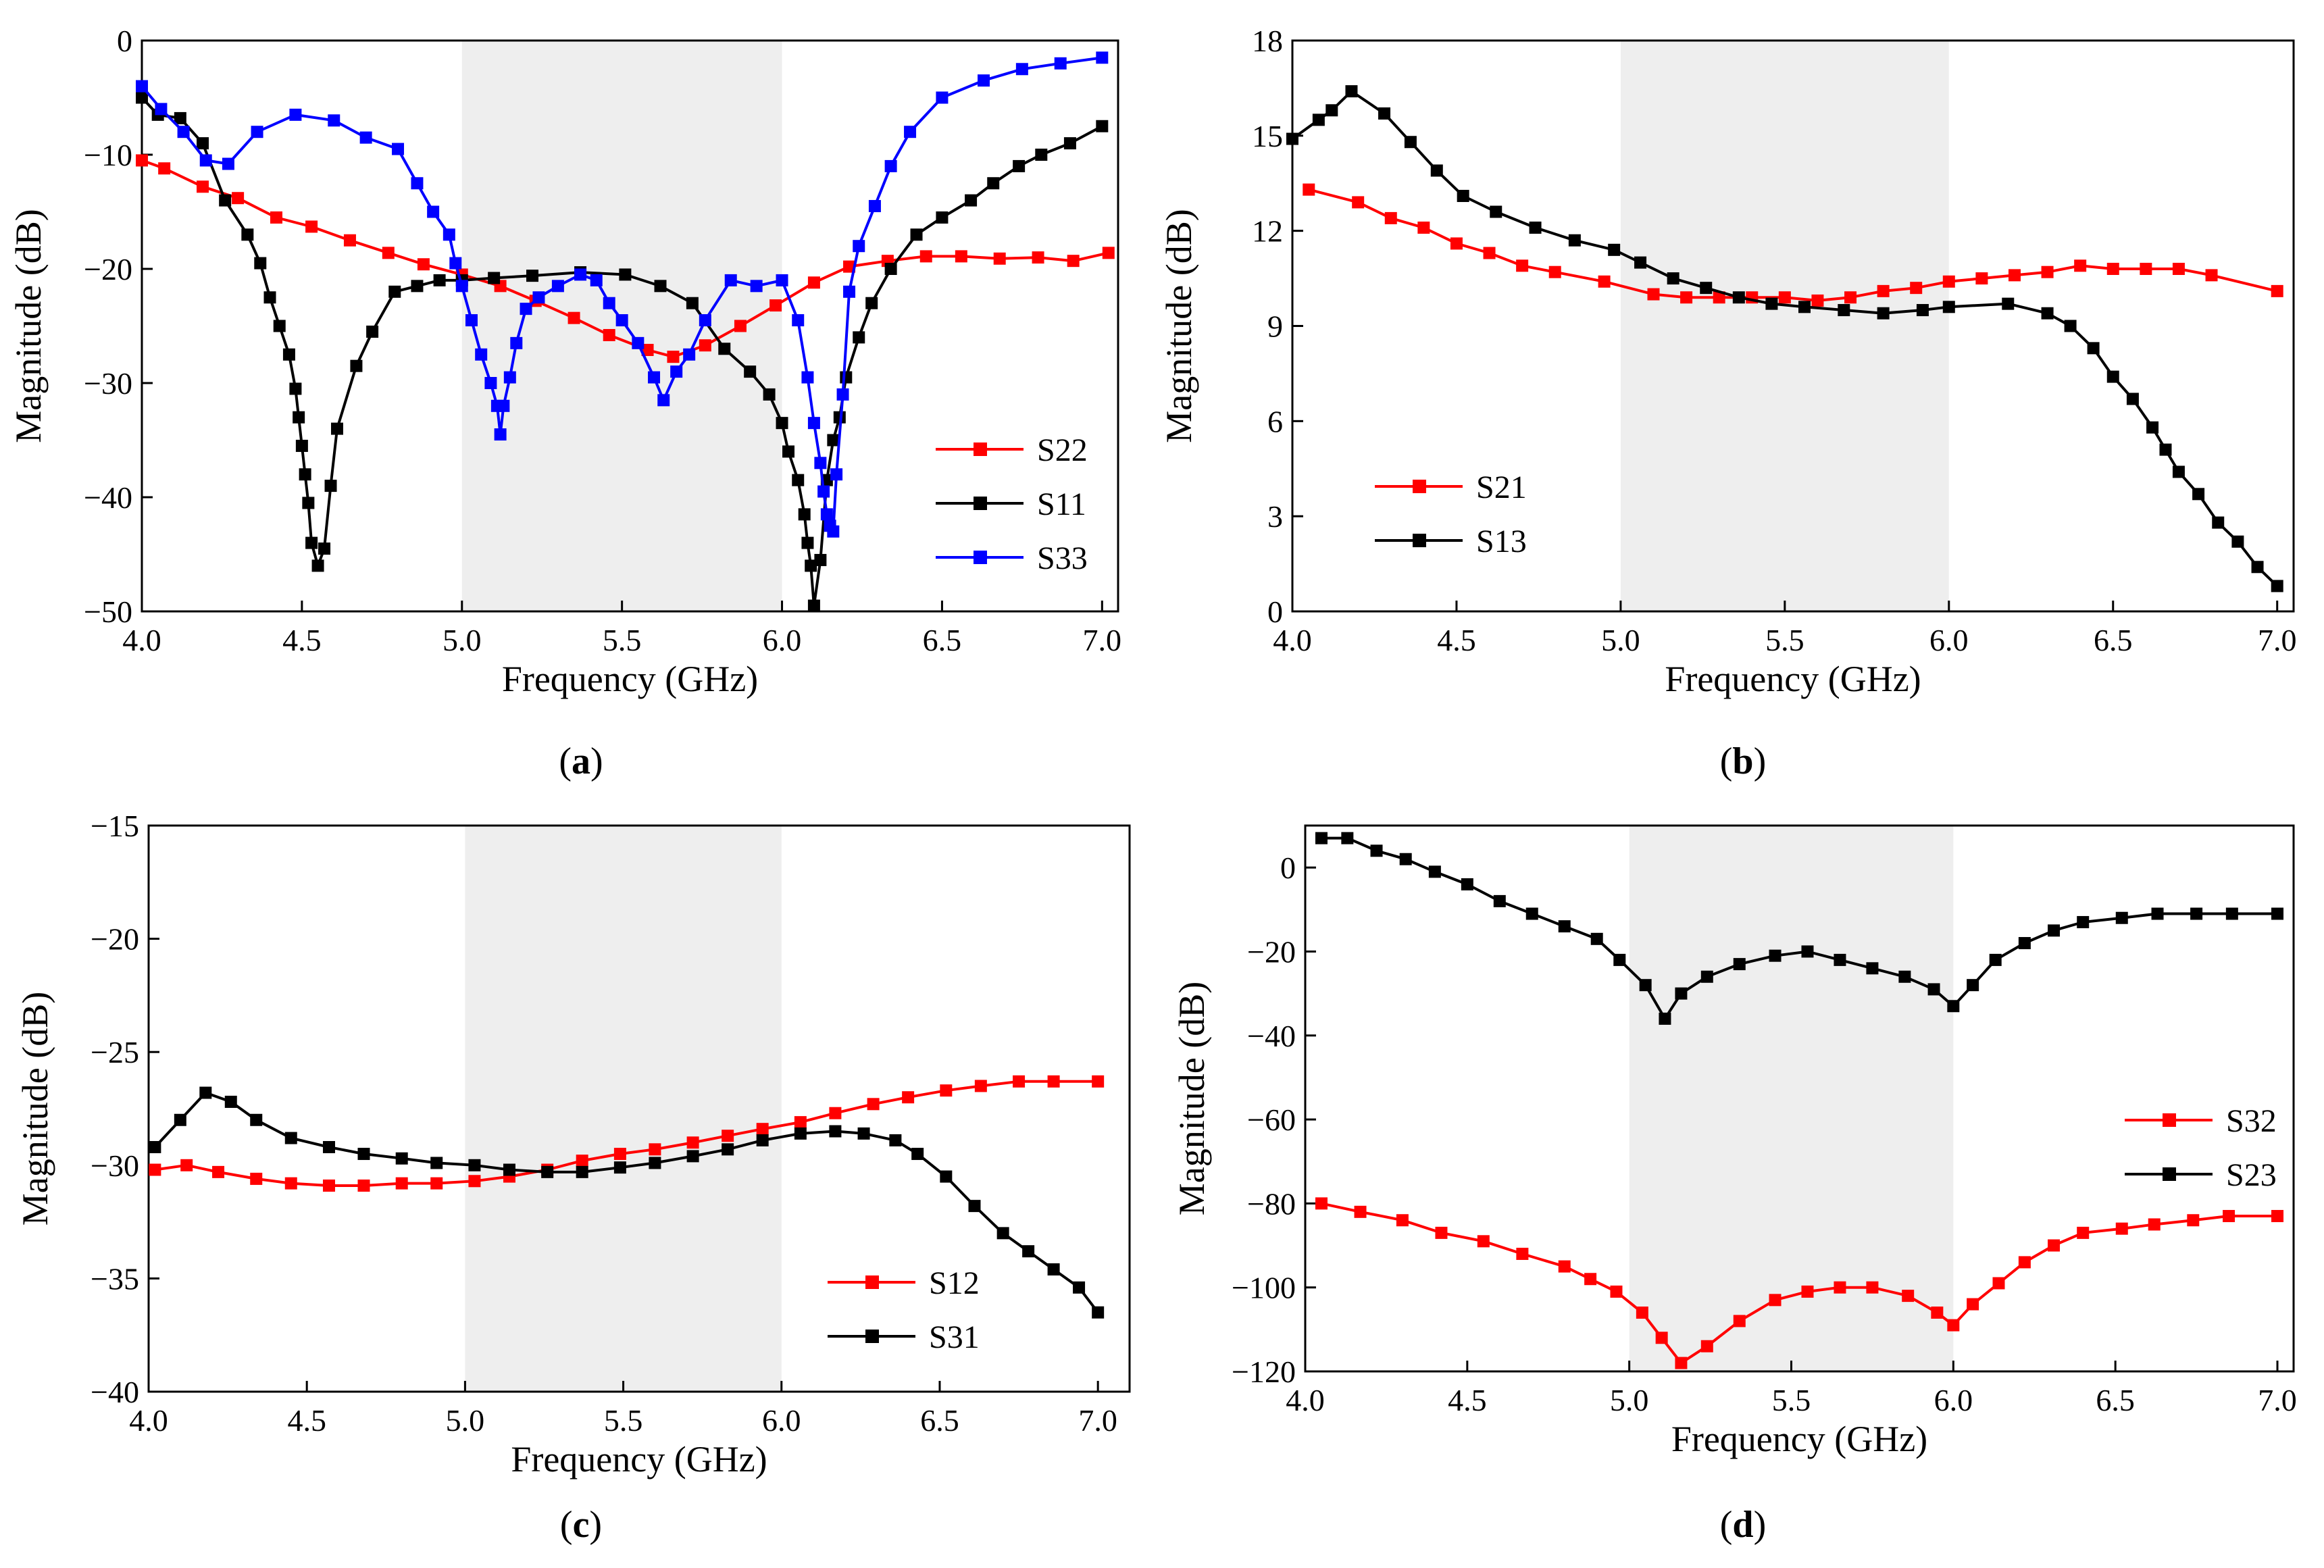 This screenshot has height=1568, width=2324. I want to click on caption-paren-close: ), so click(595, 1525).